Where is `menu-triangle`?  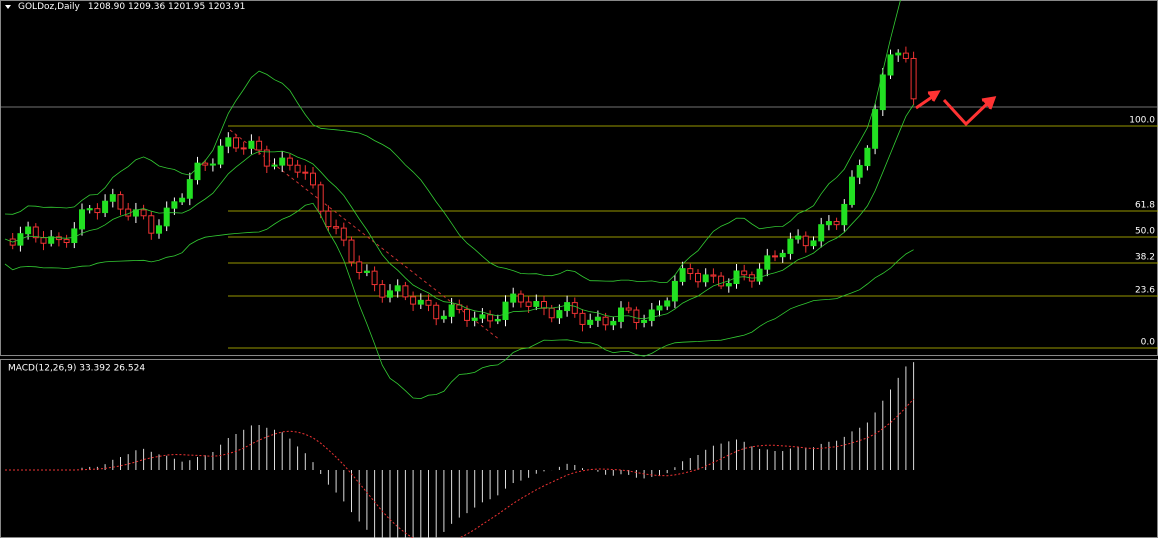
menu-triangle is located at coordinates (8, 7).